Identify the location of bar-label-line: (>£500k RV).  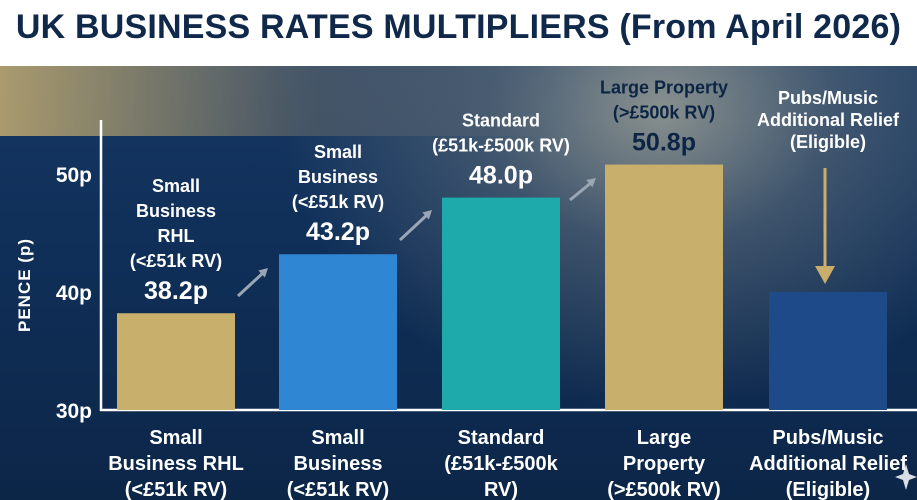
(664, 113).